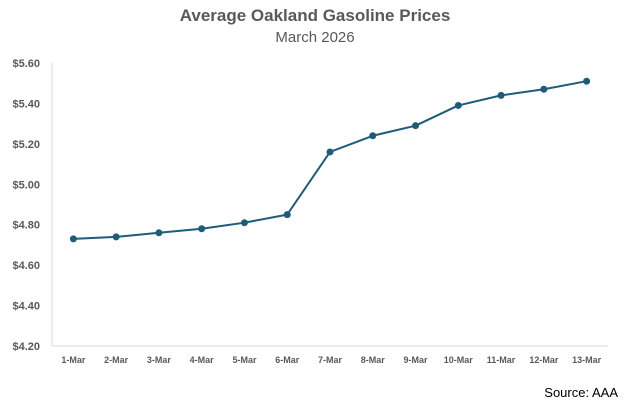 This screenshot has height=410, width=630. I want to click on y-tick-label: $4.80, so click(26, 226).